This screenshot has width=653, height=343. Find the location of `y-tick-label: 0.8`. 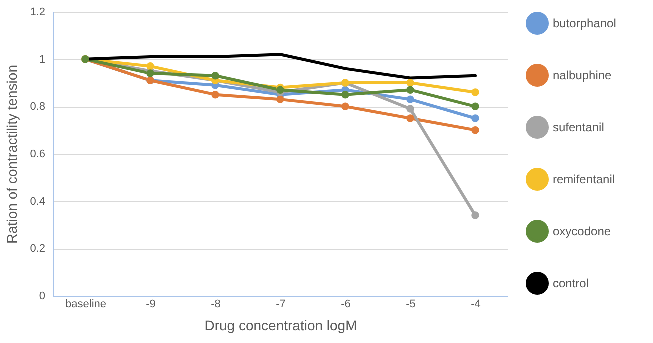

y-tick-label: 0.8 is located at coordinates (38, 107).